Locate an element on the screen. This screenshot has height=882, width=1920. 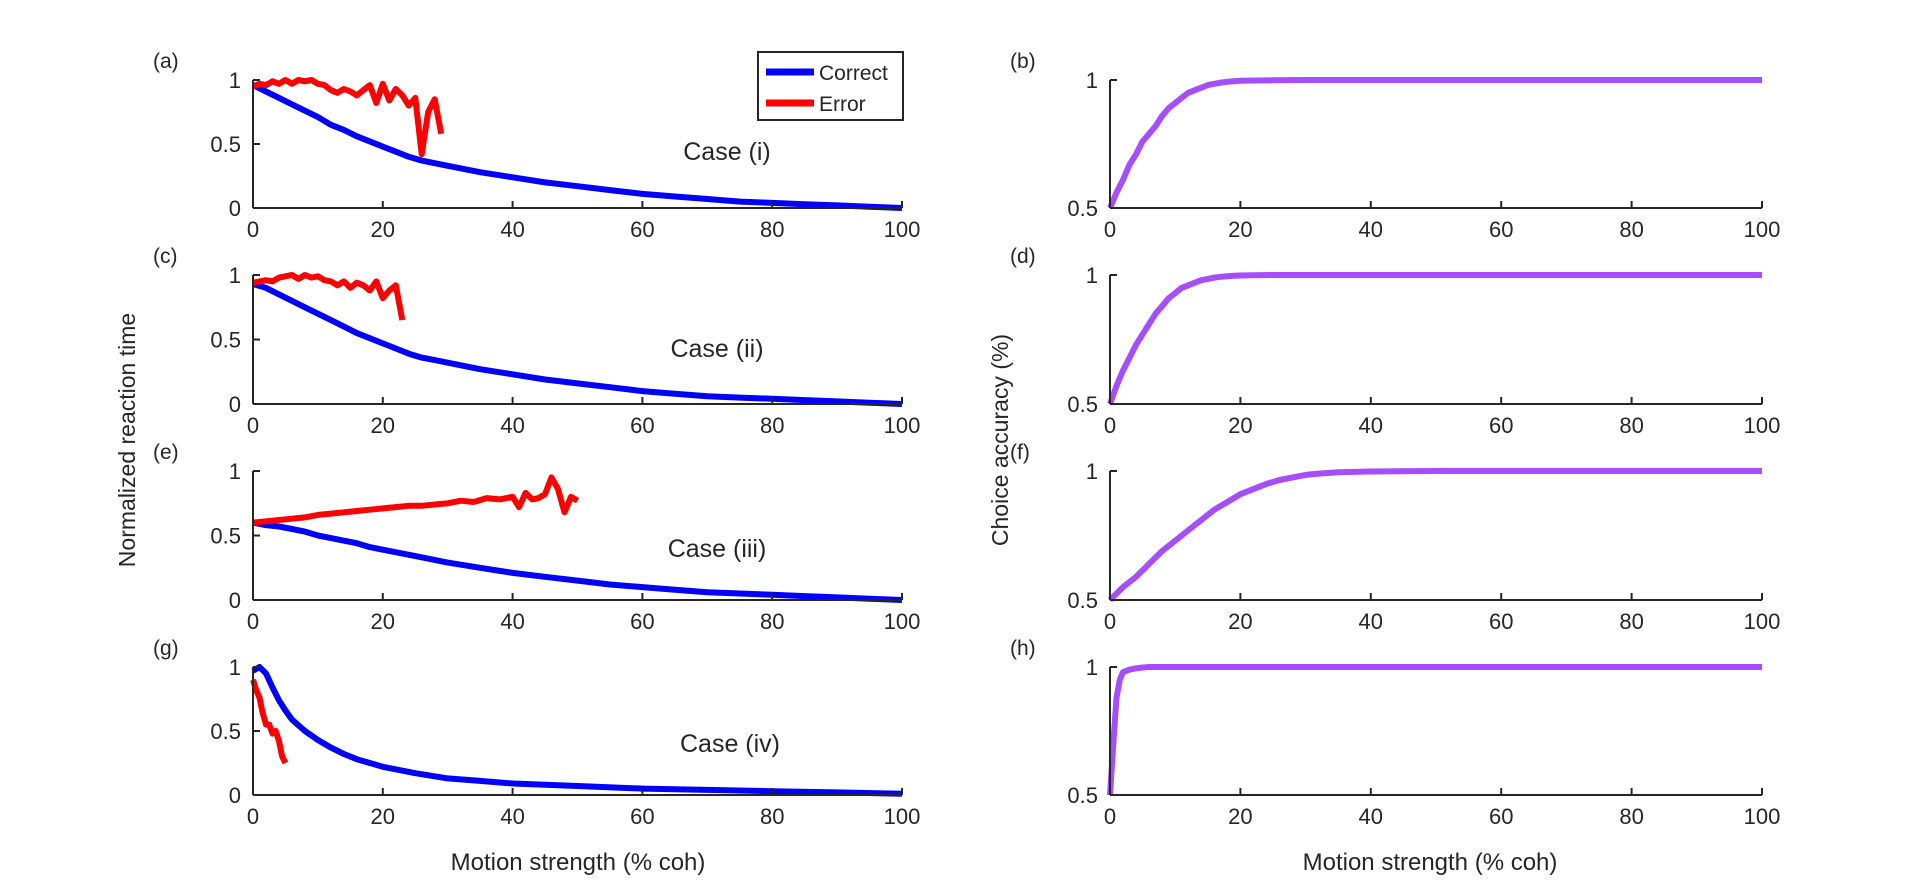
case-annotation: Case (iv) is located at coordinates (730, 744).